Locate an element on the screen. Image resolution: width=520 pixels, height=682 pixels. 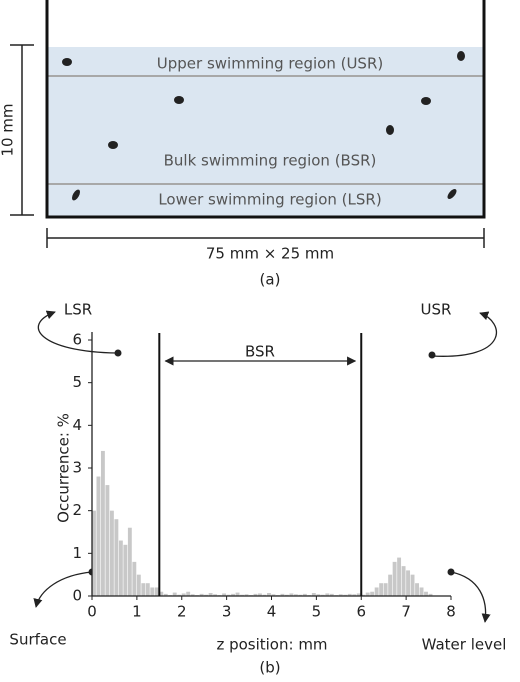
caption: (a) is located at coordinates (270, 280).